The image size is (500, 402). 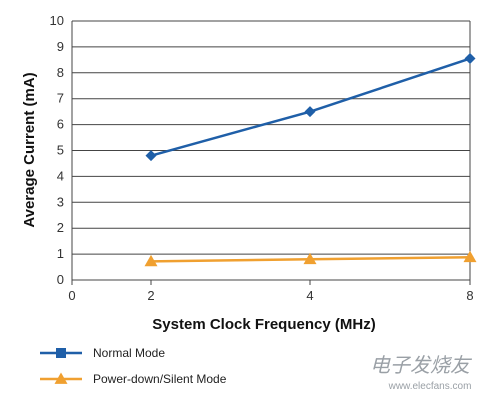 I want to click on x-tick-label: 8, so click(x=469, y=295).